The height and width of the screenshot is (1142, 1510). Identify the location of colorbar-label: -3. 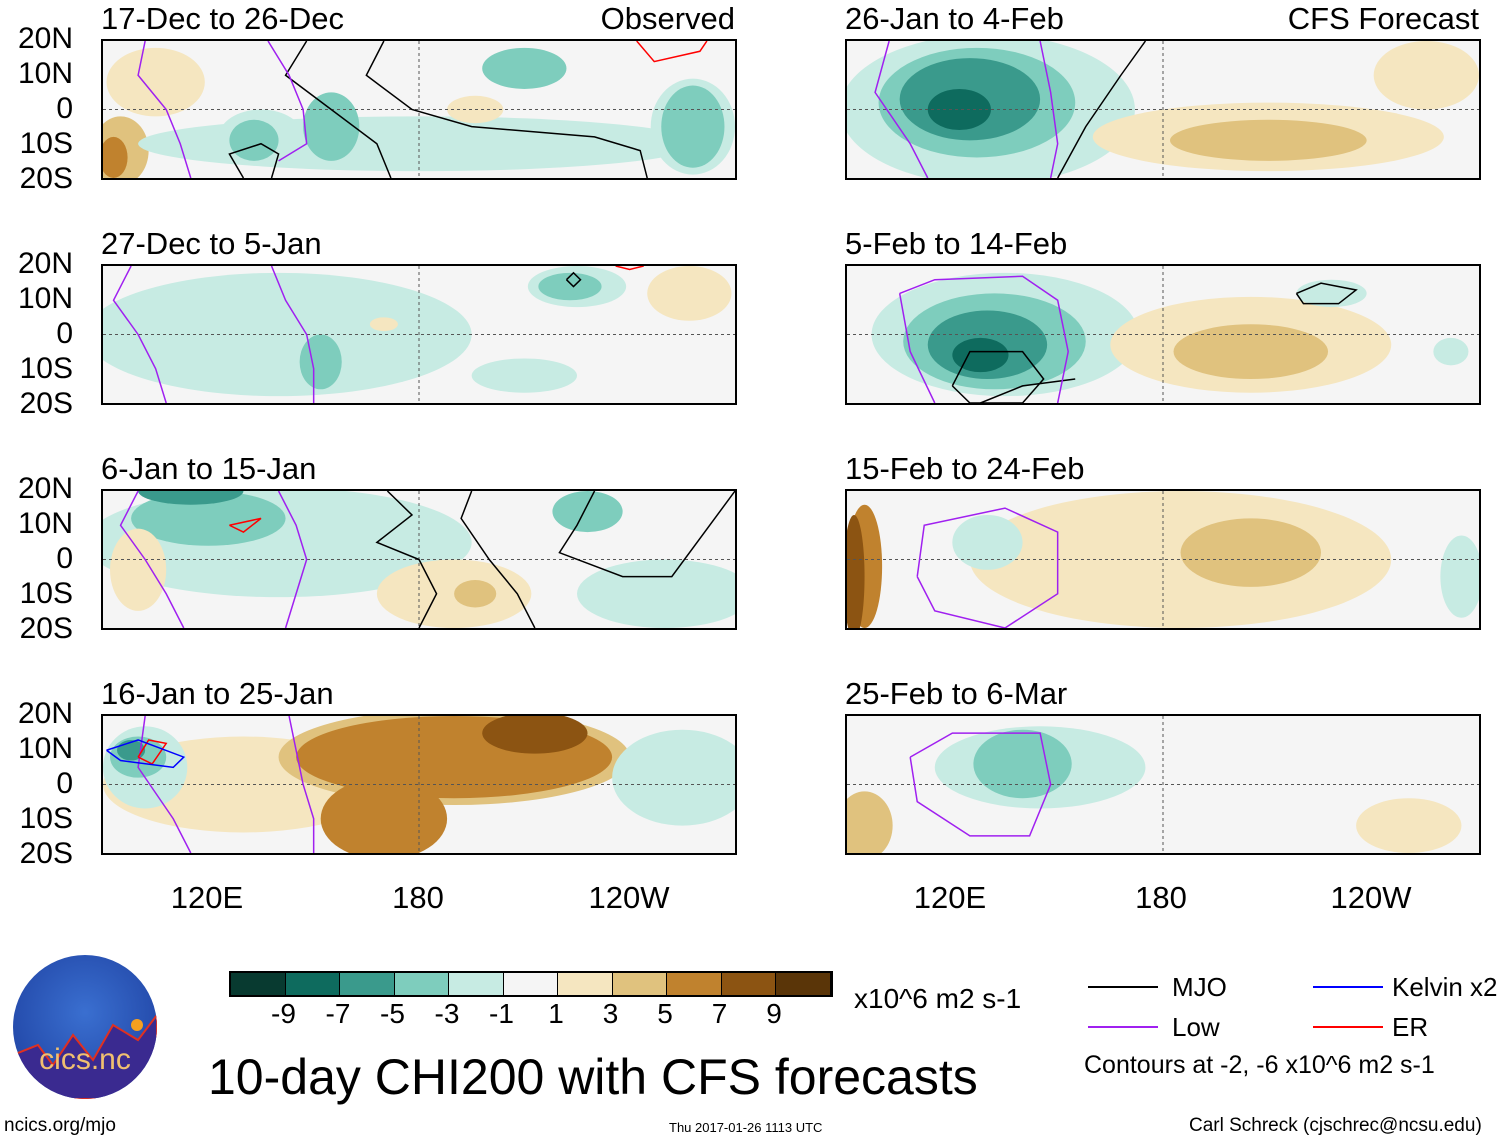
(447, 1013).